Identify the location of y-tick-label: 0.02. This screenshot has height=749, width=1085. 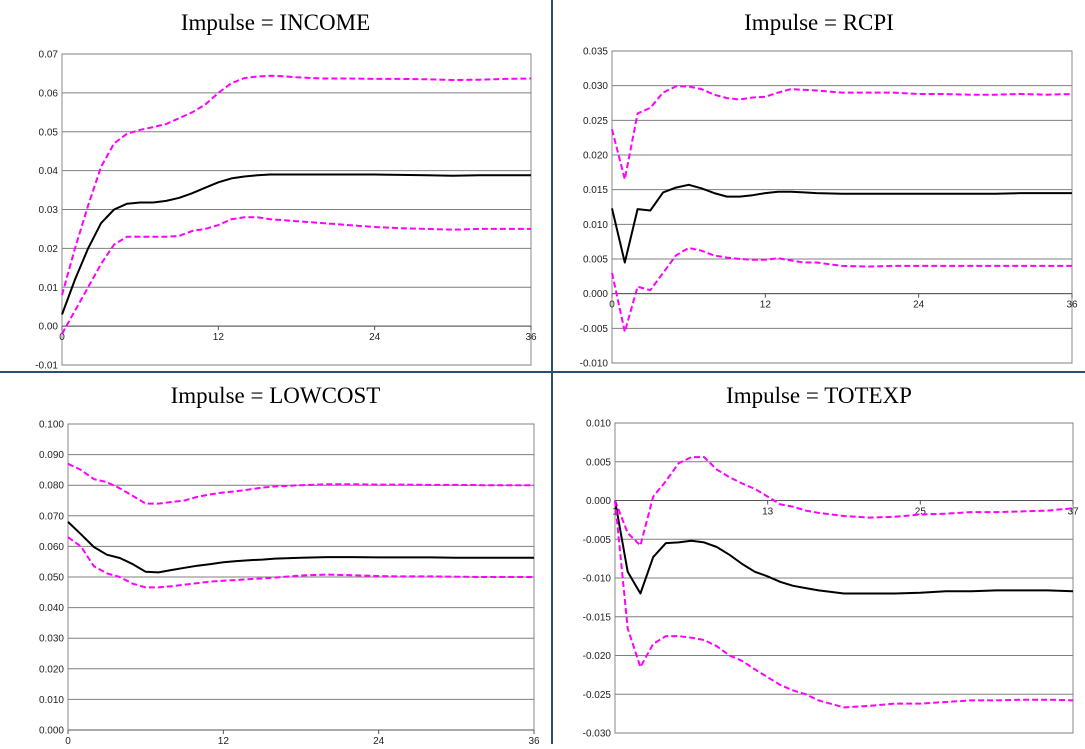
(49, 249).